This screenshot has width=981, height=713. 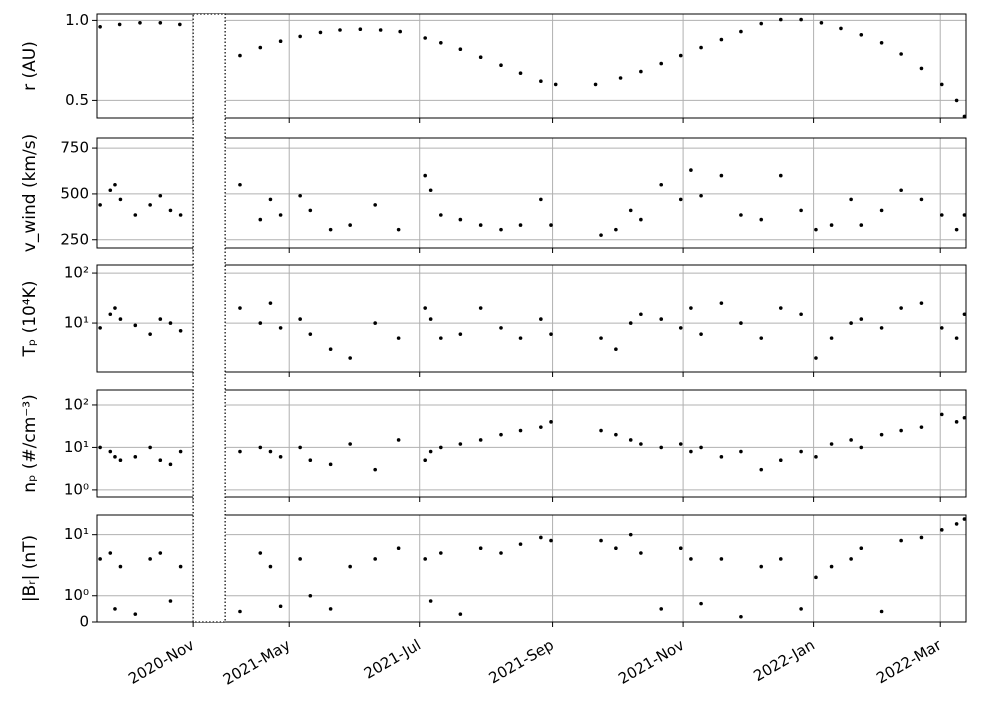 What do you see at coordinates (30, 568) in the screenshot?
I see `y-axis-label: |Bᵣ| (nT)` at bounding box center [30, 568].